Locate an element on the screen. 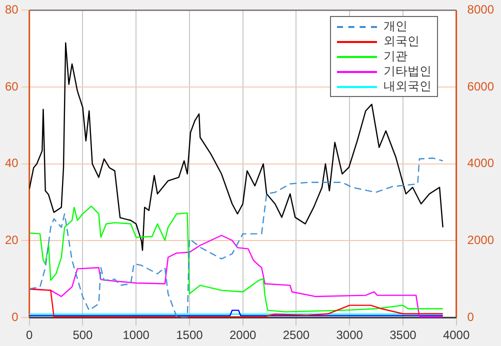 The width and height of the screenshot is (501, 346). x-tick-label: 2500 is located at coordinates (296, 335).